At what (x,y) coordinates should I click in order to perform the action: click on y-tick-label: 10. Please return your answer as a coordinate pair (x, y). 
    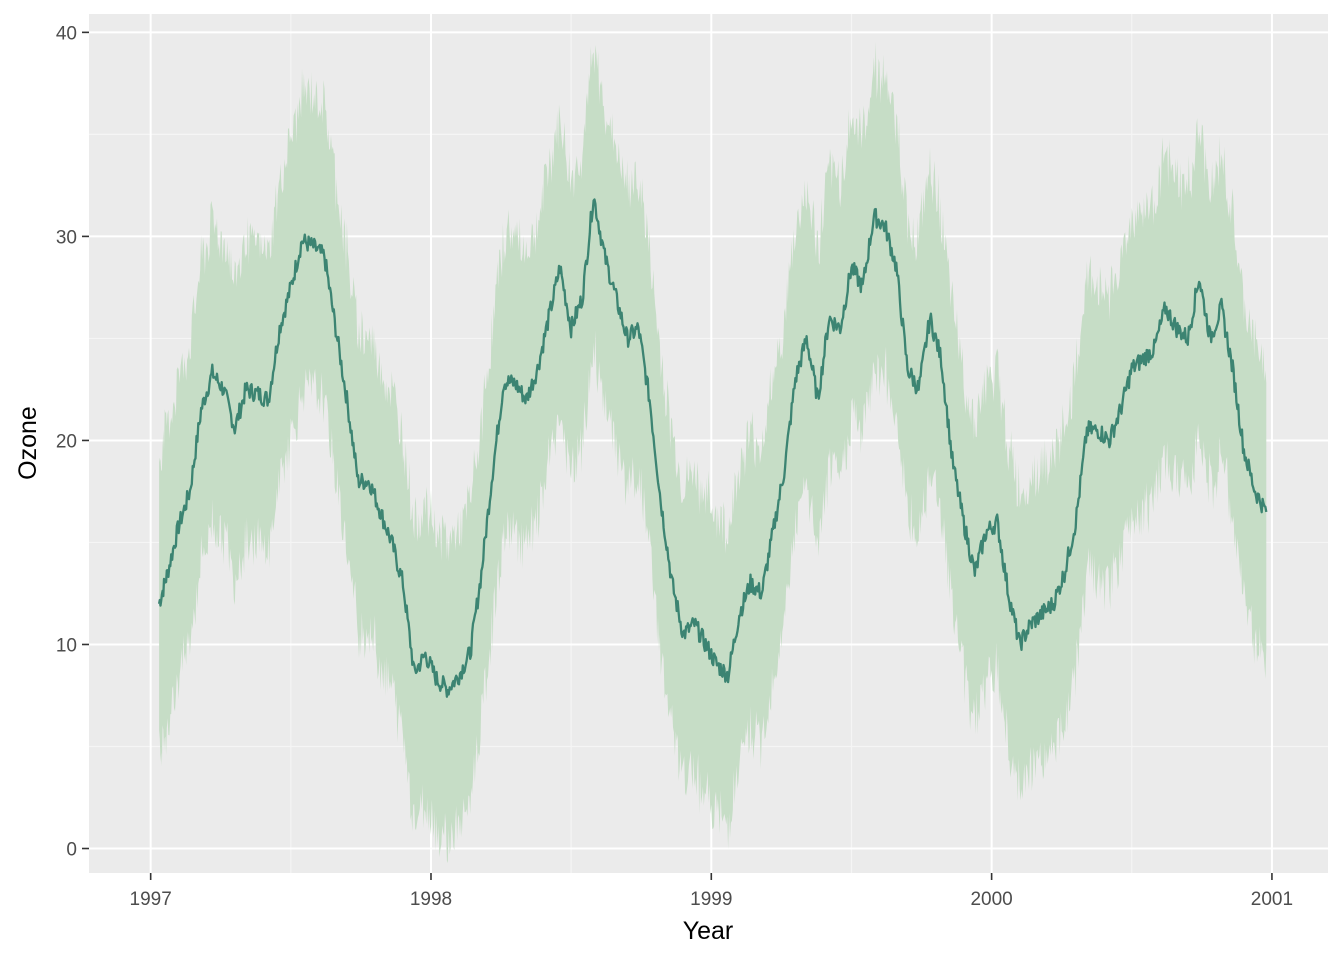
    Looking at the image, I should click on (66, 645).